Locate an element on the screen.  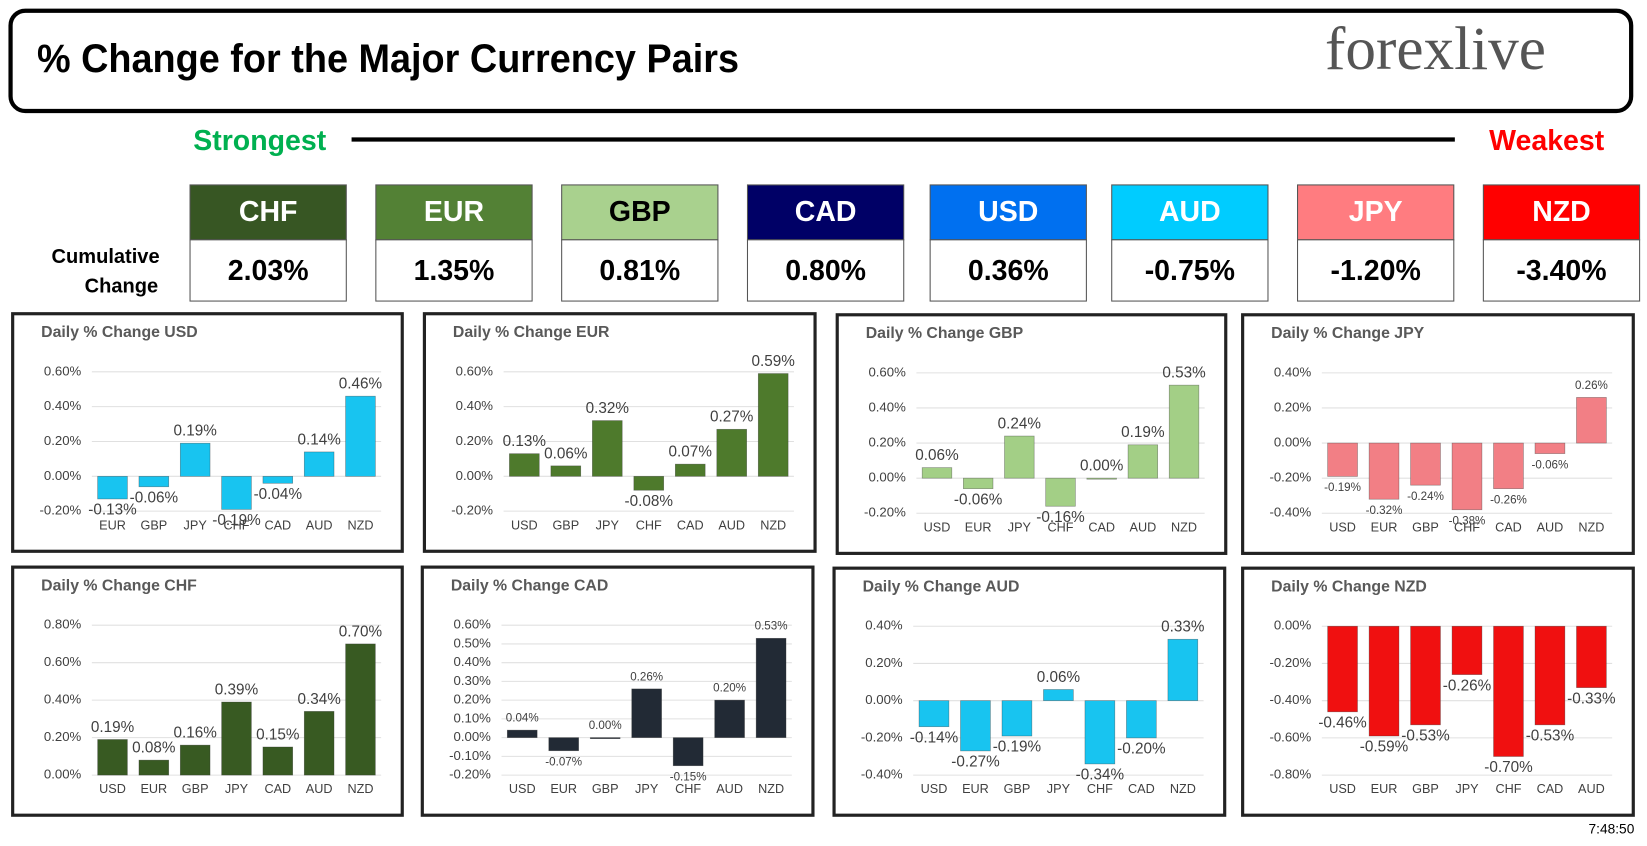
chart-title: Daily % Change GBP is located at coordinates (945, 333).